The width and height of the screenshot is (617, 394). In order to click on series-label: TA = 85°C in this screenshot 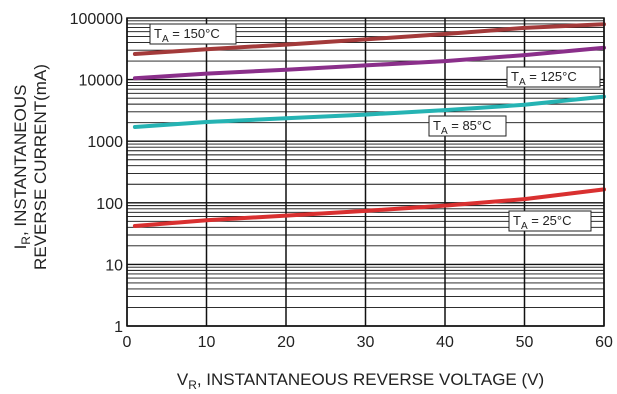, I will do `click(462, 127)`.